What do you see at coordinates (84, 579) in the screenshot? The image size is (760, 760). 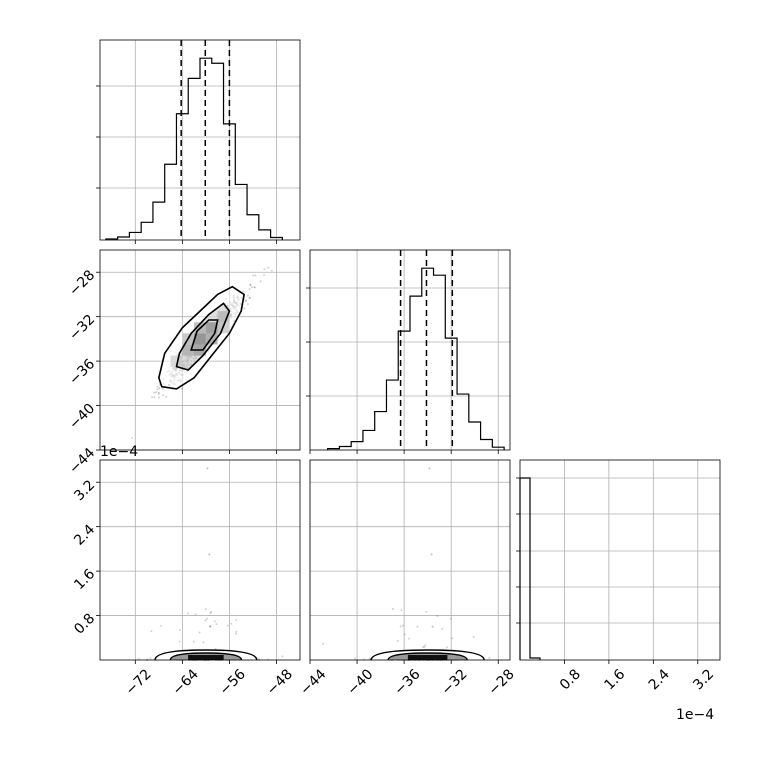 I see `y-tick-label: 1.6` at bounding box center [84, 579].